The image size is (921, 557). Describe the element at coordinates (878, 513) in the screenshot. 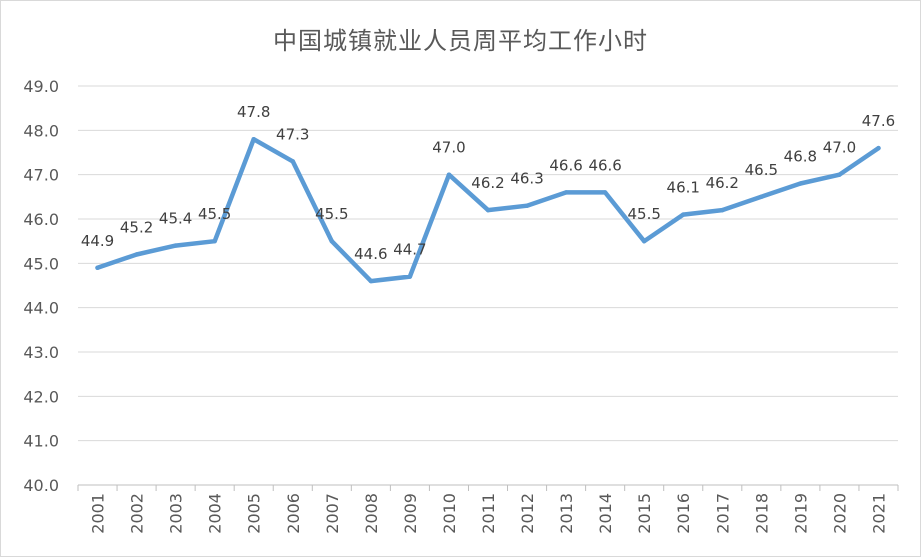

I see `x-tick-label: 2021` at that location.